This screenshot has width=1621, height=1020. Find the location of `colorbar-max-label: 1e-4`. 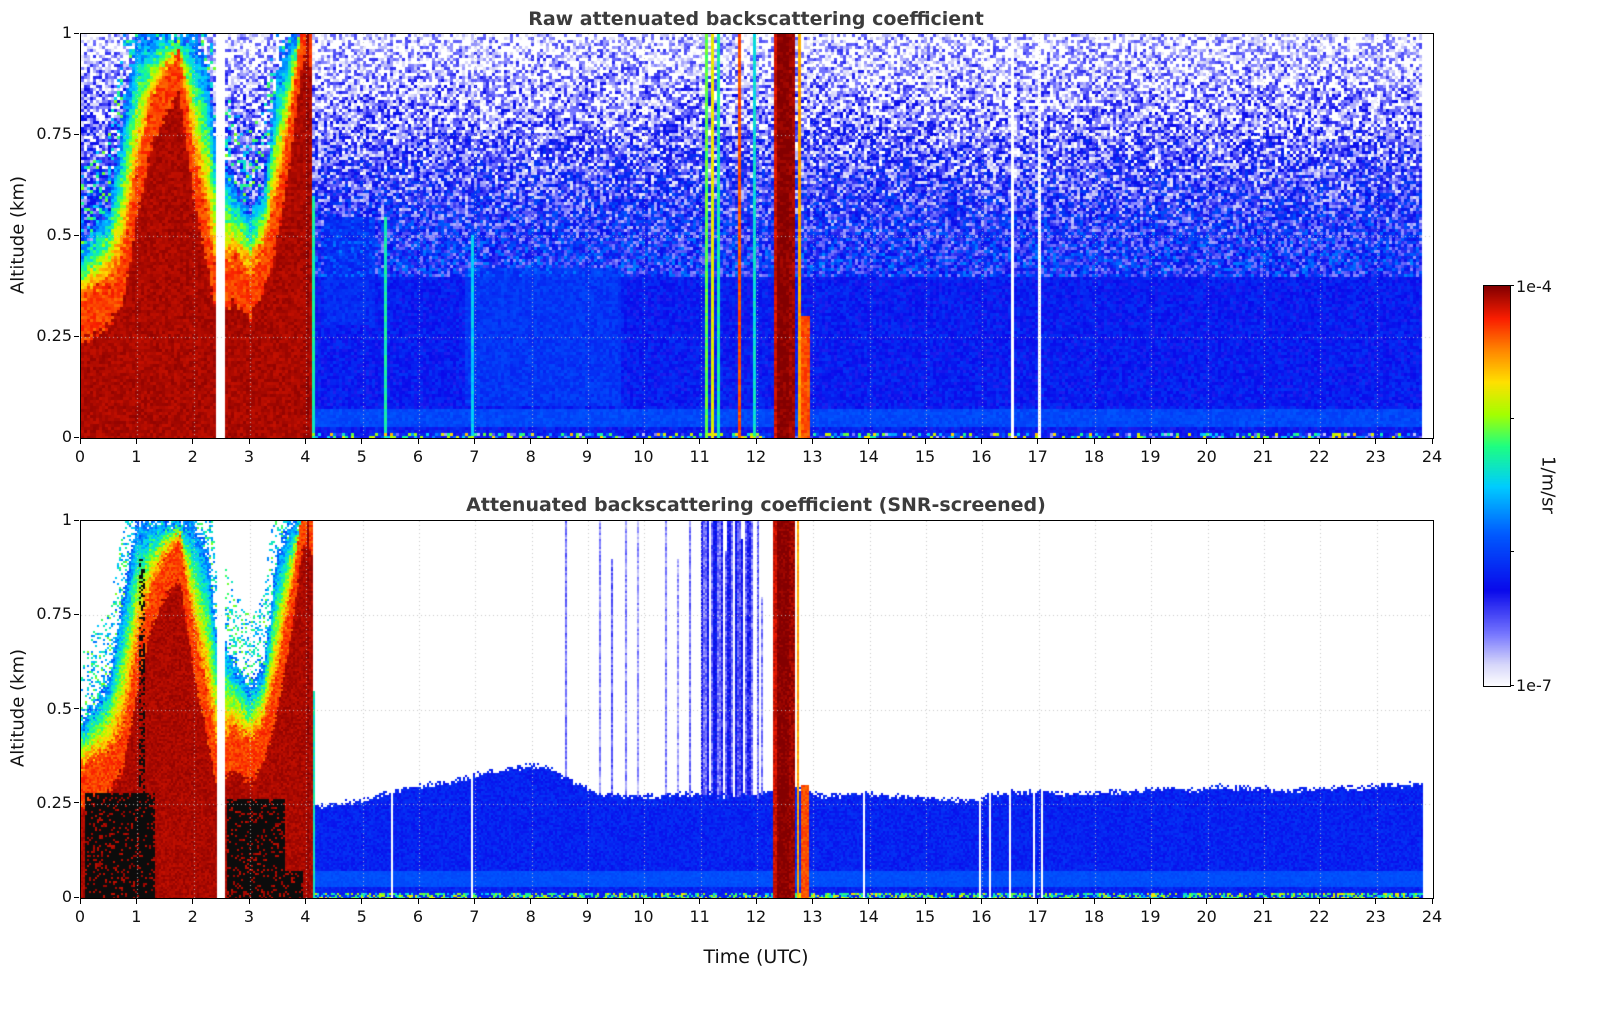

colorbar-max-label: 1e-4 is located at coordinates (1534, 286).